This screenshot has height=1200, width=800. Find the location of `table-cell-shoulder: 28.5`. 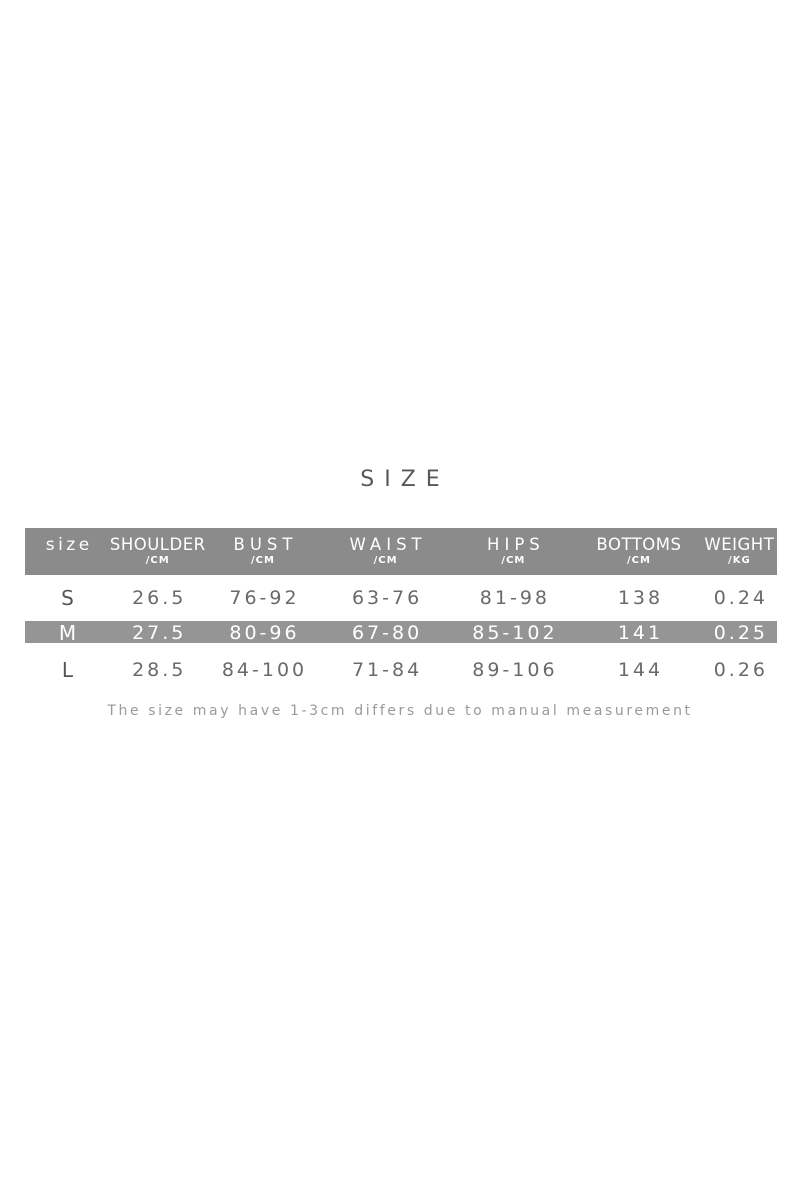

table-cell-shoulder: 28.5 is located at coordinates (159, 669).